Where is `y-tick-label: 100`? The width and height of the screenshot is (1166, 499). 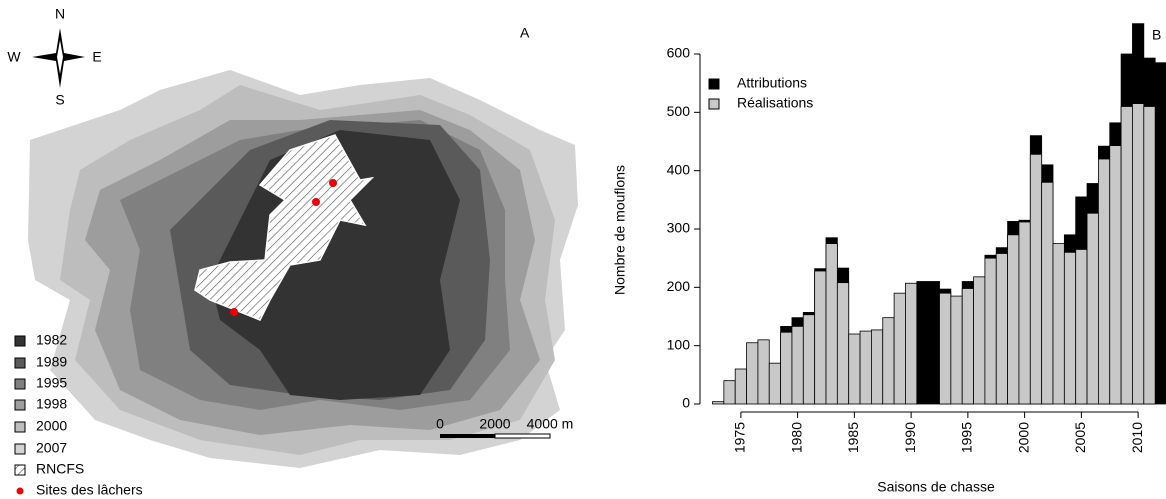
y-tick-label: 100 is located at coordinates (679, 344).